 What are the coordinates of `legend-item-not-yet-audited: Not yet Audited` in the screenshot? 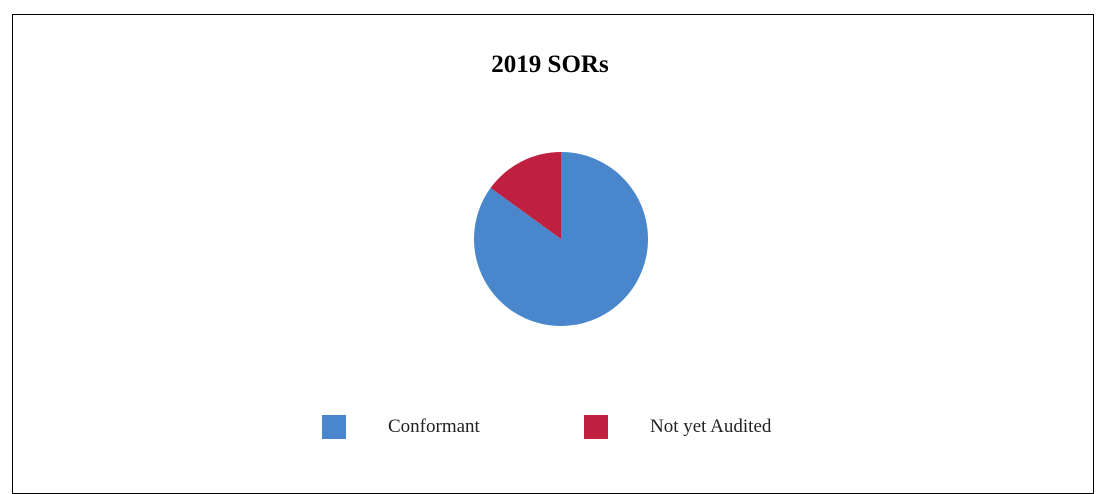 It's located at (677, 427).